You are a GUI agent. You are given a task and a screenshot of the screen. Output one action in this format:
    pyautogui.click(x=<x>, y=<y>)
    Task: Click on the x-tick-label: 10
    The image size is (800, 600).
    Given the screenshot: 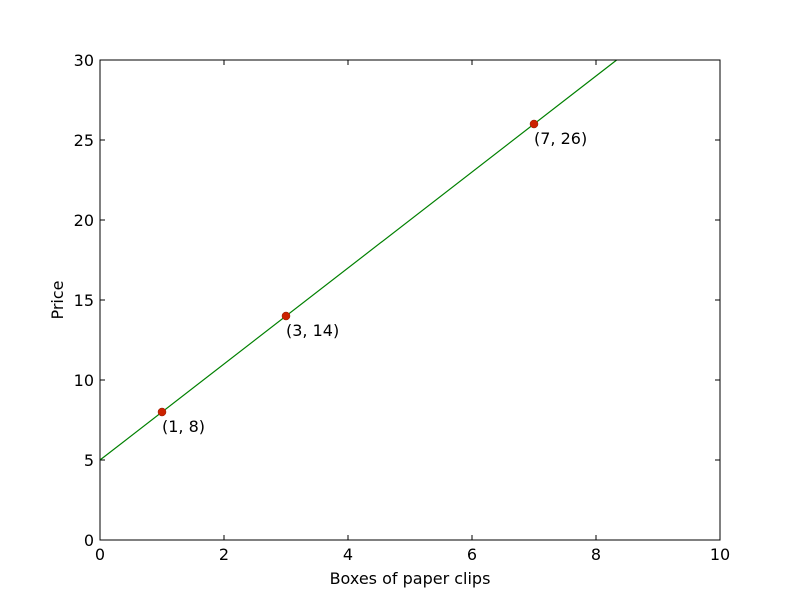 What is the action you would take?
    pyautogui.click(x=720, y=554)
    